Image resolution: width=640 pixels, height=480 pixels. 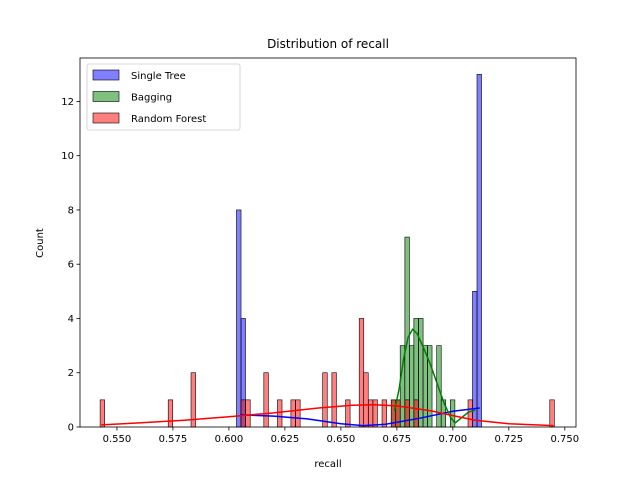 I want to click on legend-label: Random Forest, so click(x=168, y=119).